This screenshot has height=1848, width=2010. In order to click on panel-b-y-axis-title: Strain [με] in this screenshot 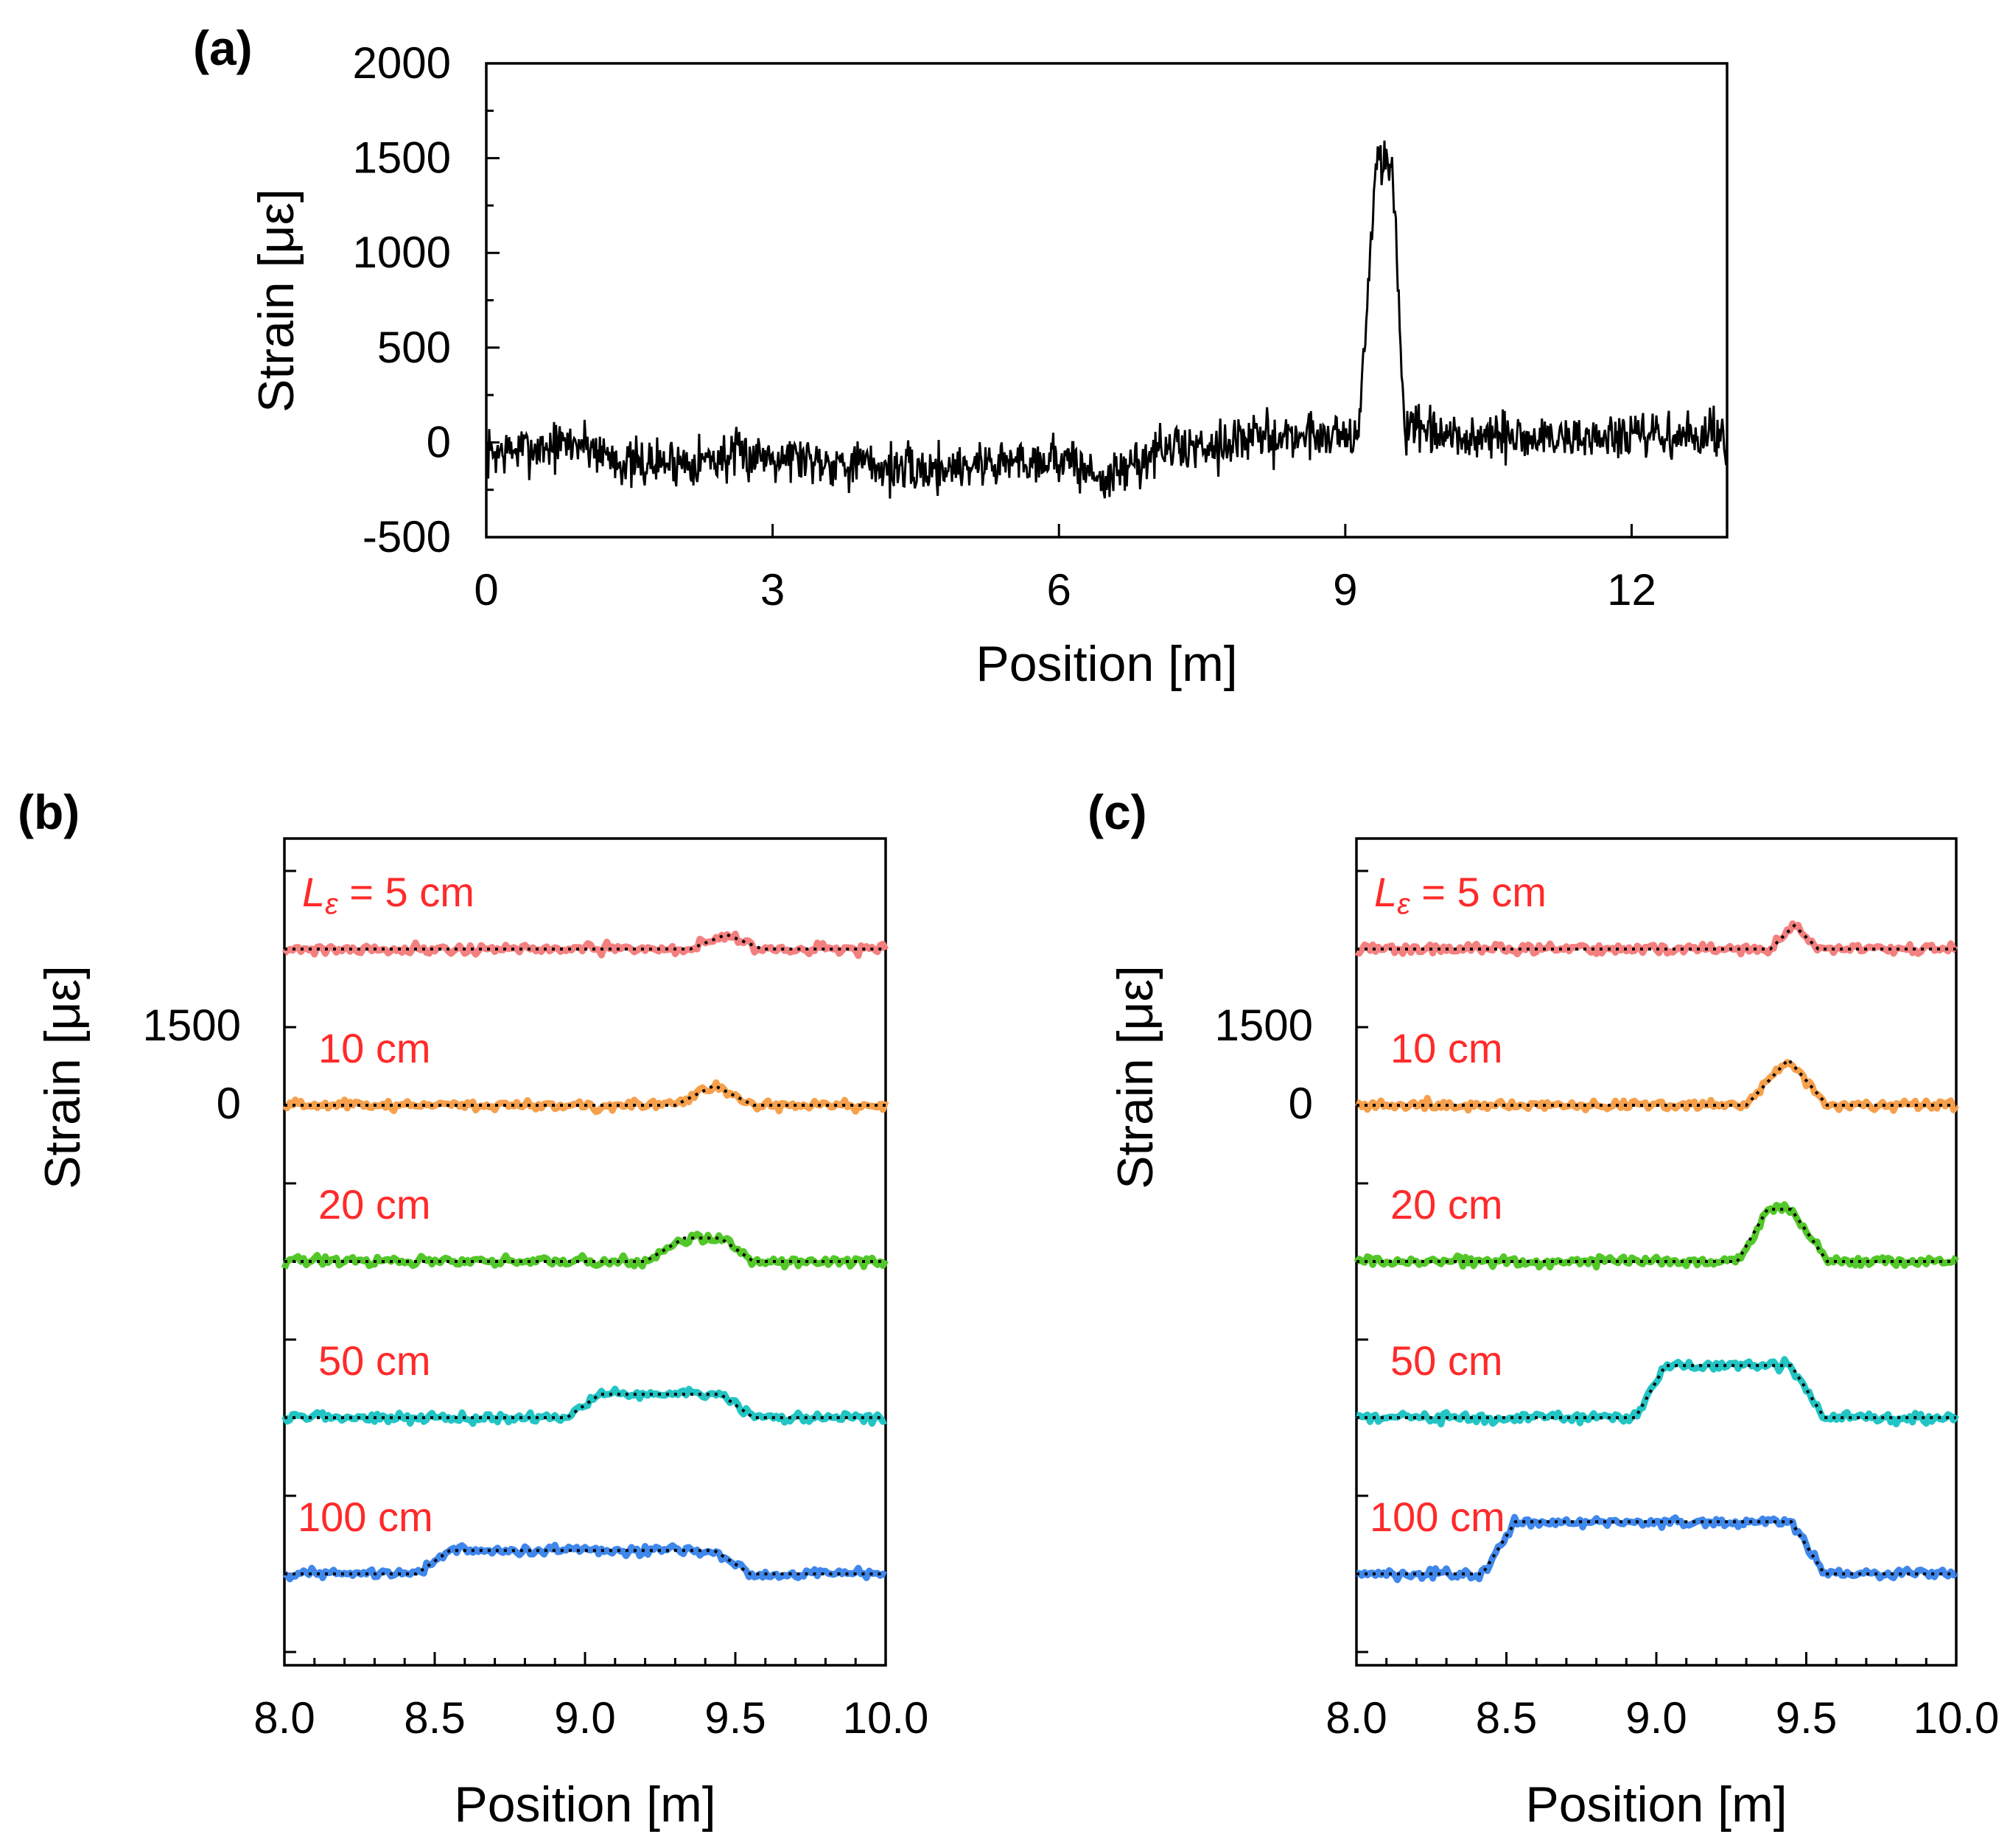, I will do `click(63, 1077)`.